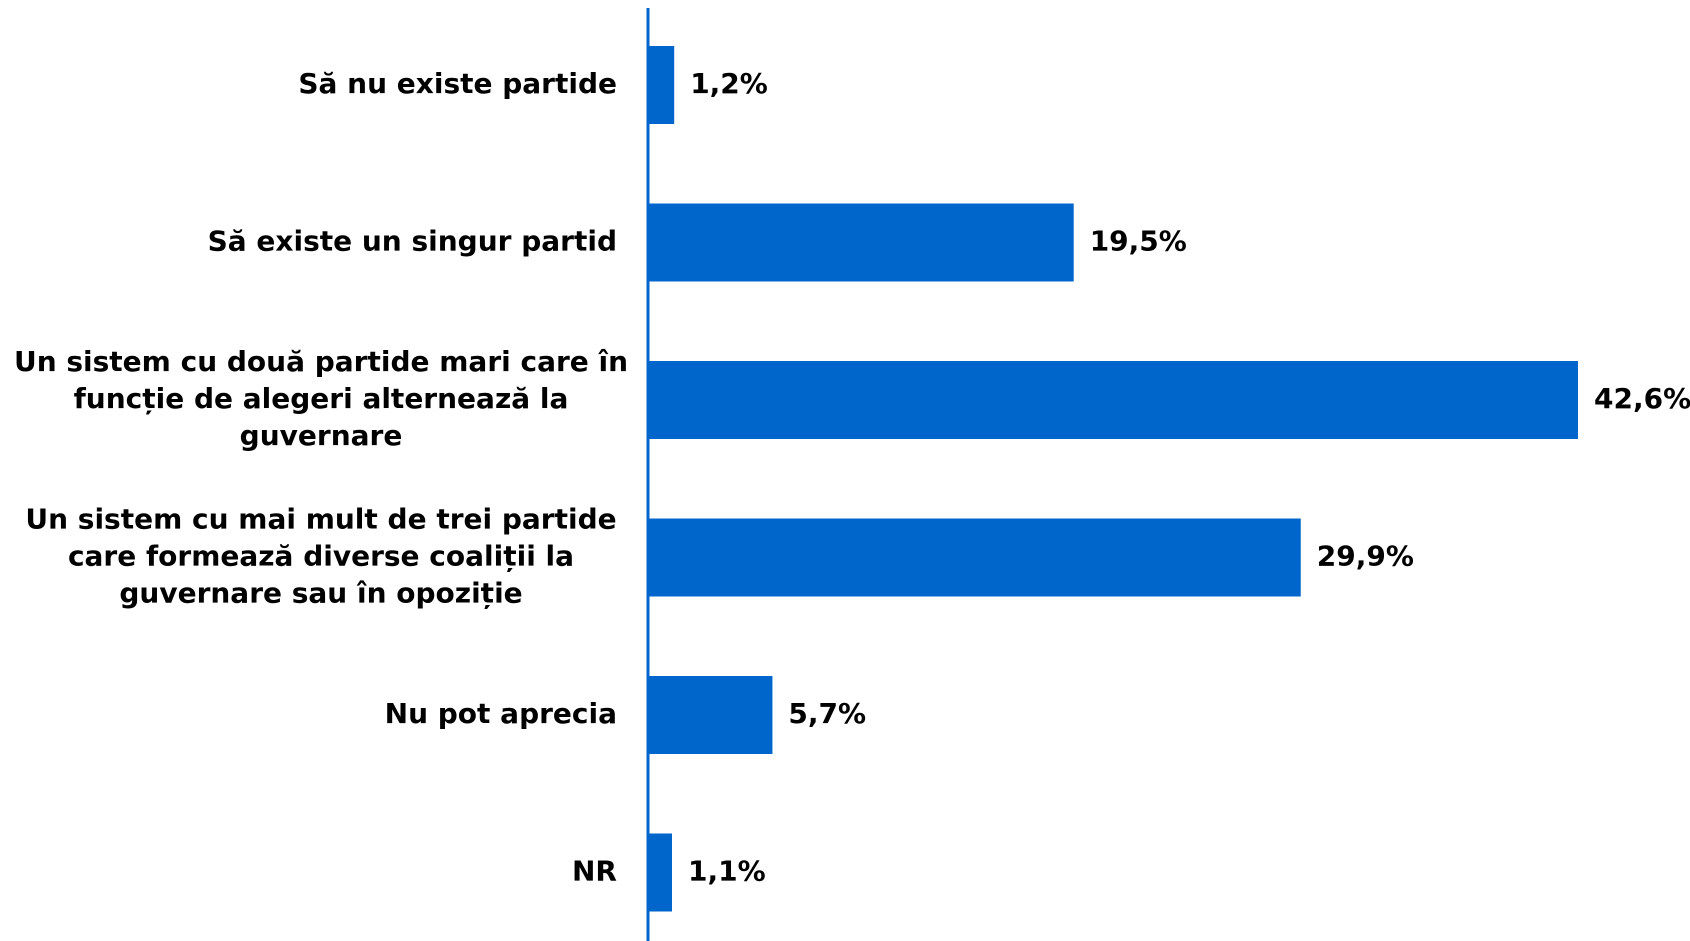 The height and width of the screenshot is (941, 1690). What do you see at coordinates (729, 83) in the screenshot?
I see `value-label: 1,2%` at bounding box center [729, 83].